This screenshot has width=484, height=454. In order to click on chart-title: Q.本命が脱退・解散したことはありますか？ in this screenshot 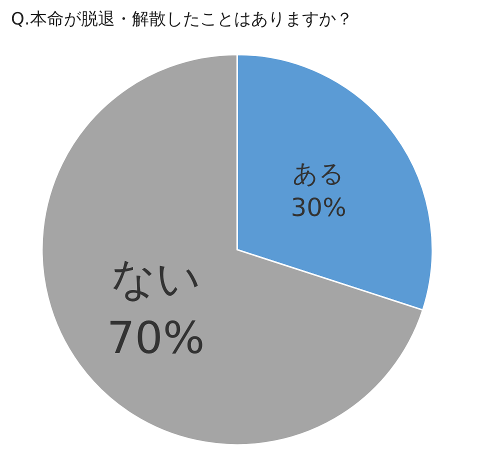, I will do `click(182, 20)`.